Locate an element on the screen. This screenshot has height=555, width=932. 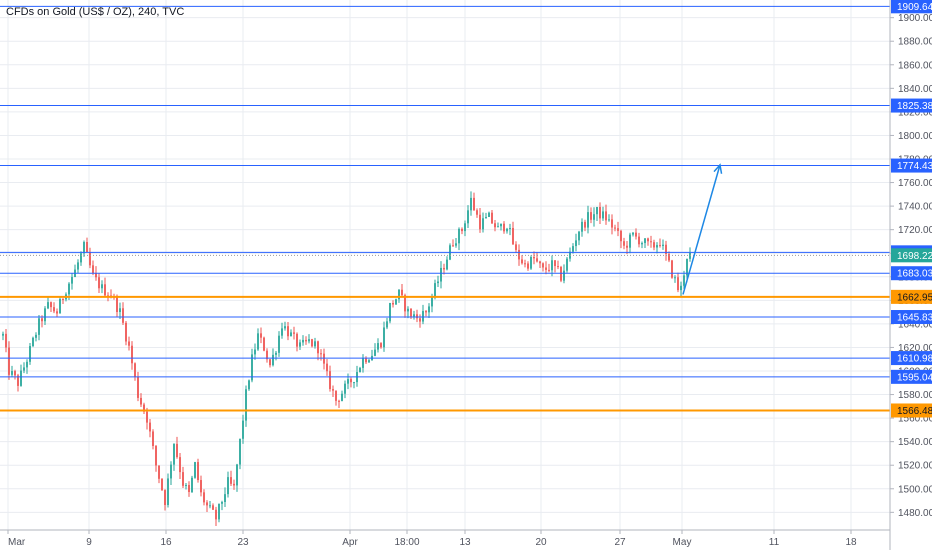
y-tick-label: 1860.00 is located at coordinates (915, 65).